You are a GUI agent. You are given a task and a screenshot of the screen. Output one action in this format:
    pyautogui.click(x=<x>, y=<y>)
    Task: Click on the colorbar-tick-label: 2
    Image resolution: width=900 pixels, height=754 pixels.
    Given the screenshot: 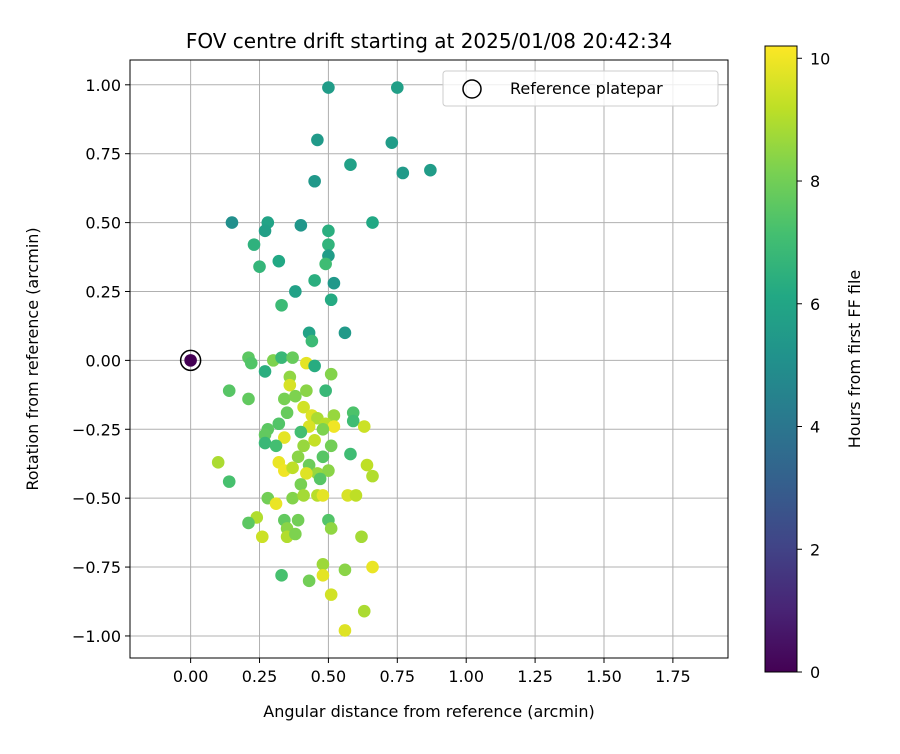 What is the action you would take?
    pyautogui.click(x=815, y=549)
    